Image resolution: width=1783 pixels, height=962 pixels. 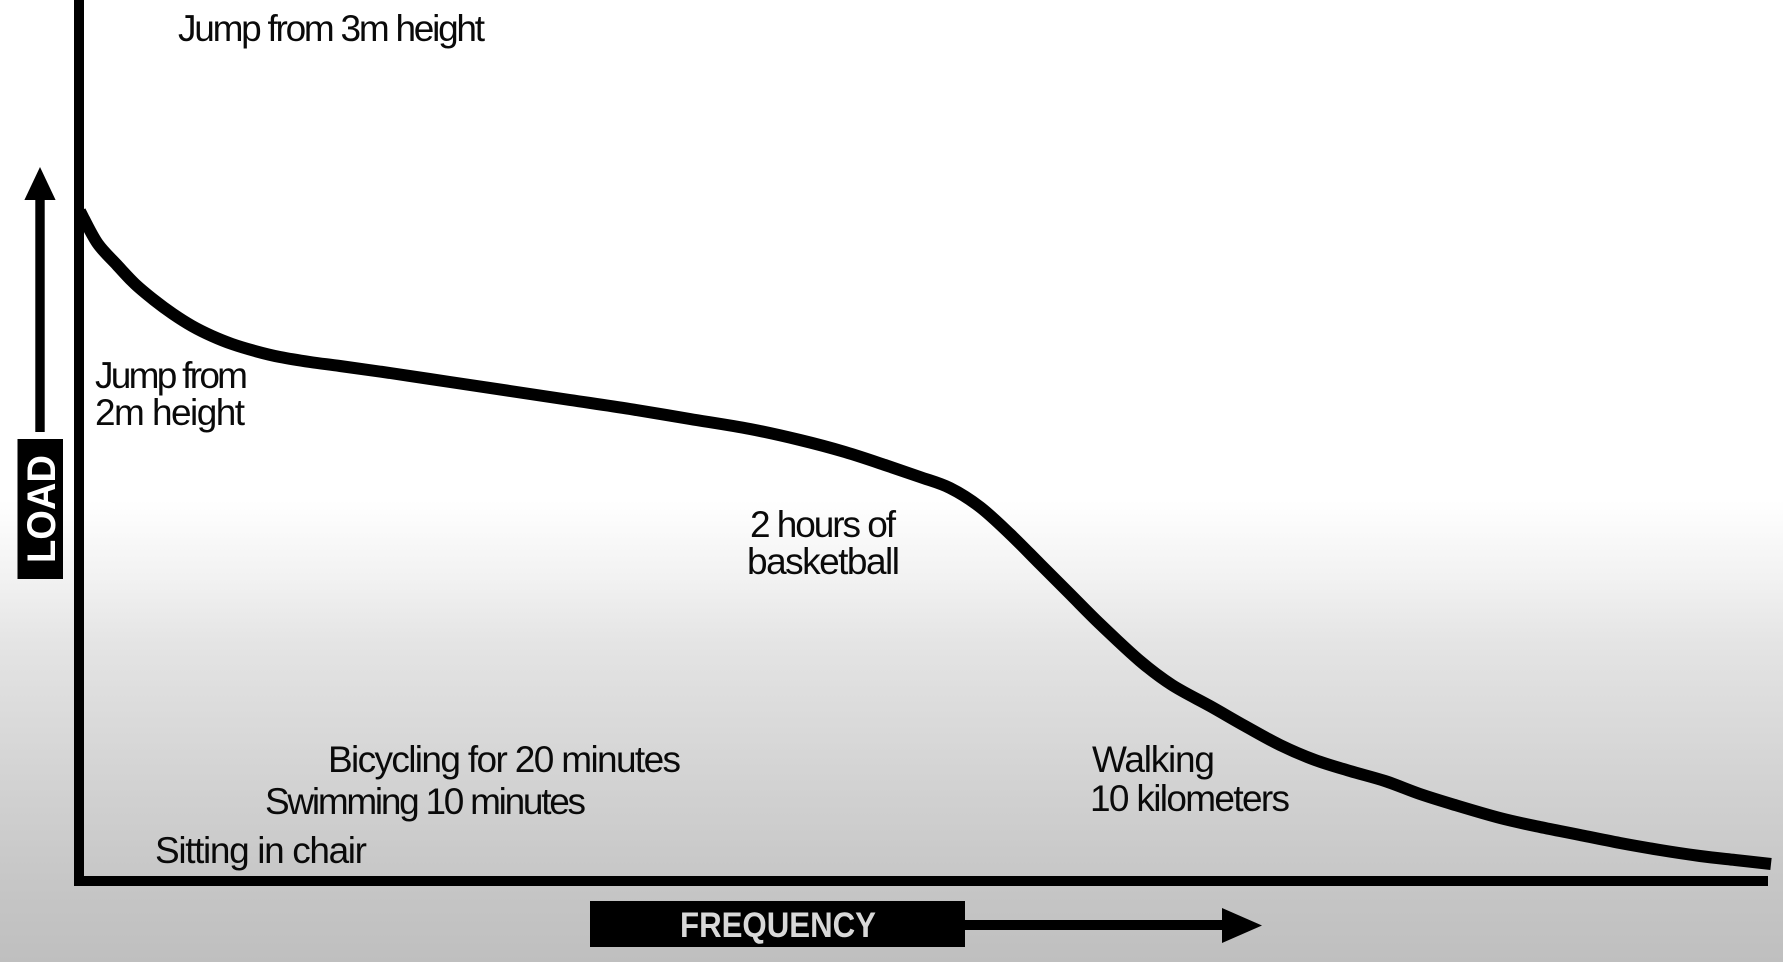 What do you see at coordinates (823, 561) in the screenshot?
I see `svg-text: basketball` at bounding box center [823, 561].